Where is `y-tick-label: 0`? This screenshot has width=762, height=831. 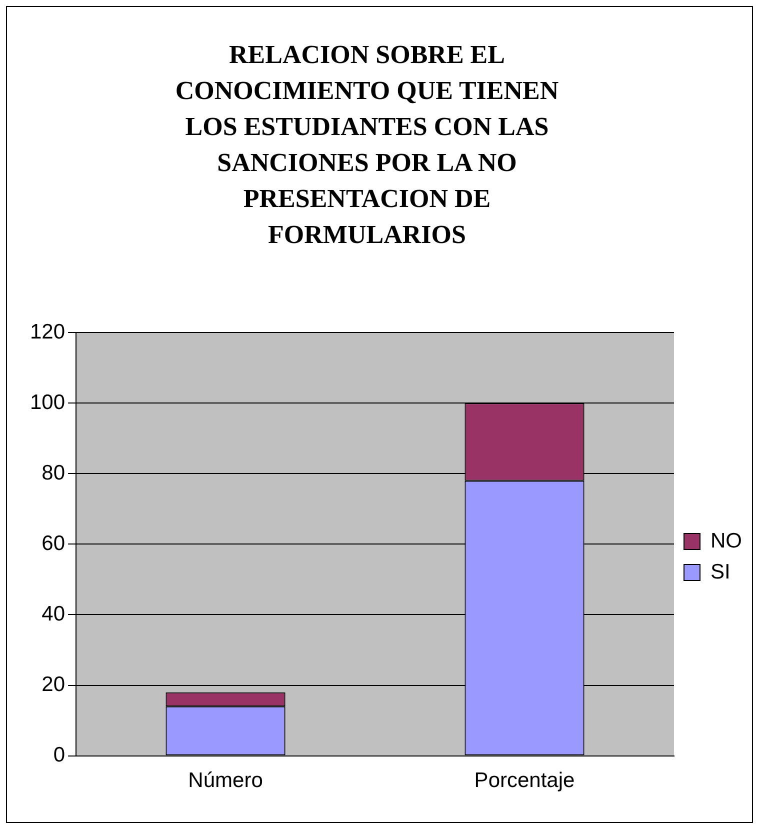 y-tick-label: 0 is located at coordinates (59, 755).